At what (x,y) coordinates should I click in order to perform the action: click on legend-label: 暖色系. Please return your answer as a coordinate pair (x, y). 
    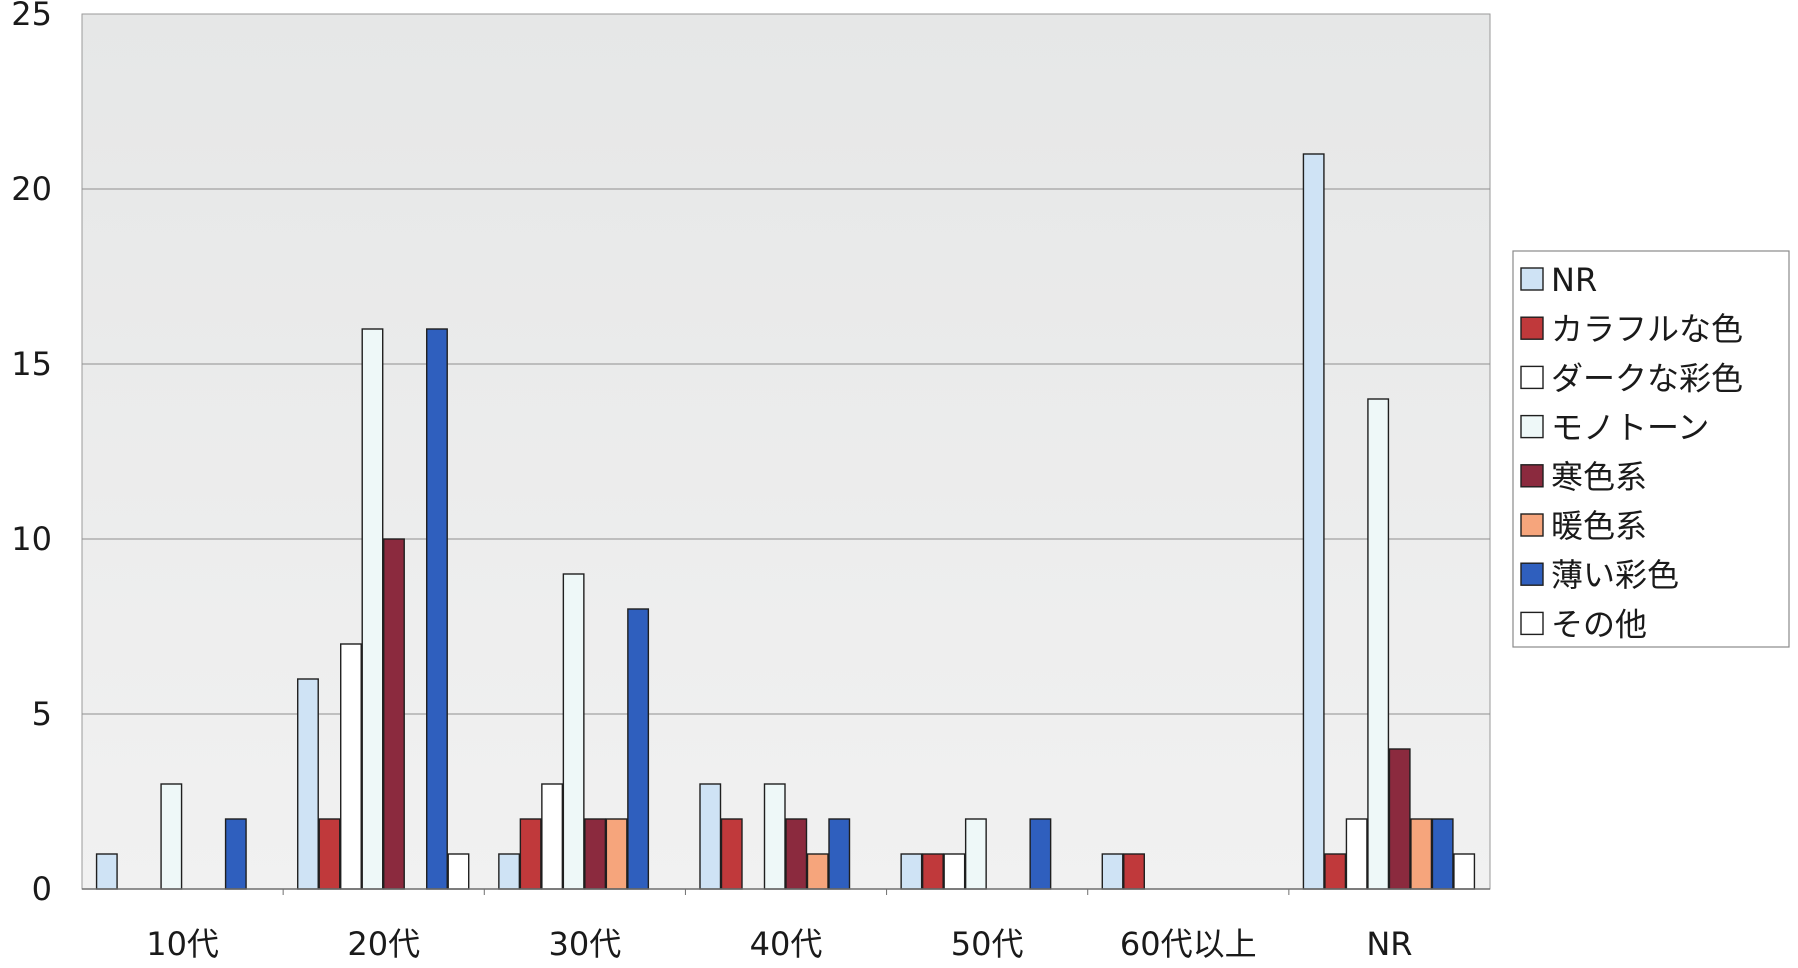
    Looking at the image, I should click on (1599, 526).